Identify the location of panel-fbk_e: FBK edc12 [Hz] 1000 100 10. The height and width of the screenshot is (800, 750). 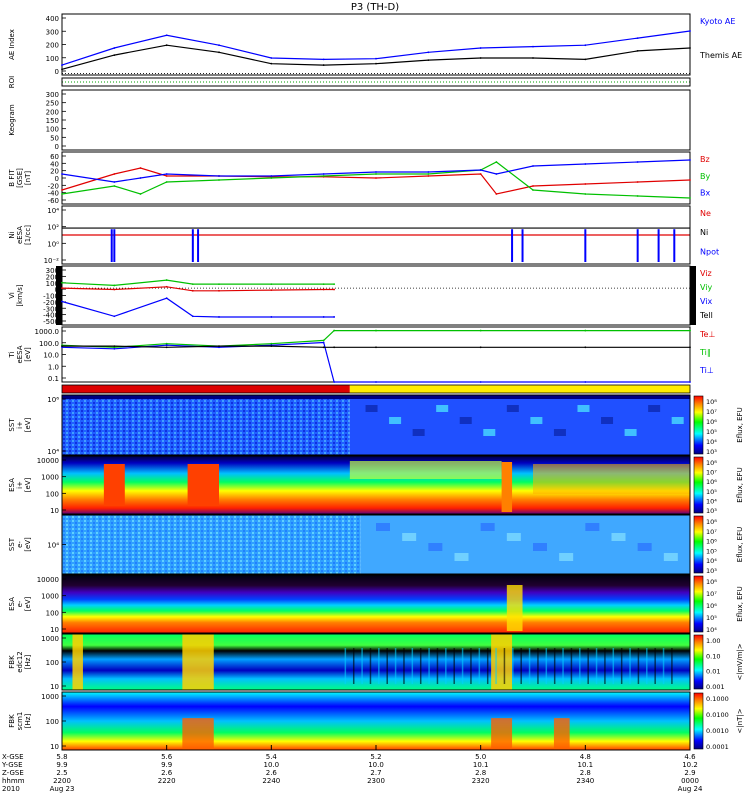
(349, 662).